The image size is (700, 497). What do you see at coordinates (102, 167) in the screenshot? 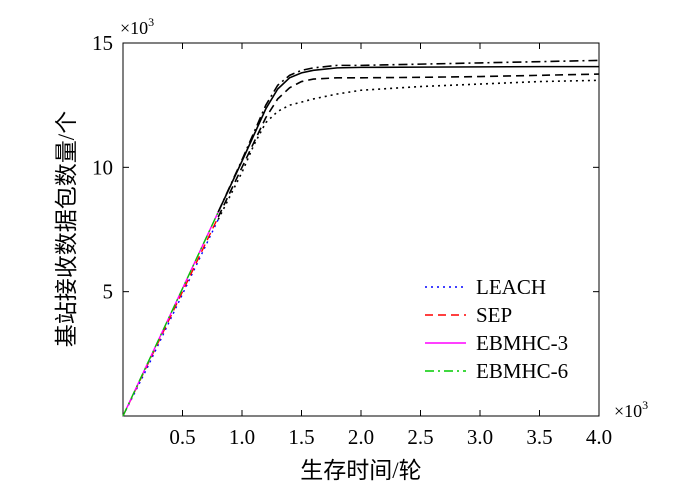
I see `y-tick-label: 10` at bounding box center [102, 167].